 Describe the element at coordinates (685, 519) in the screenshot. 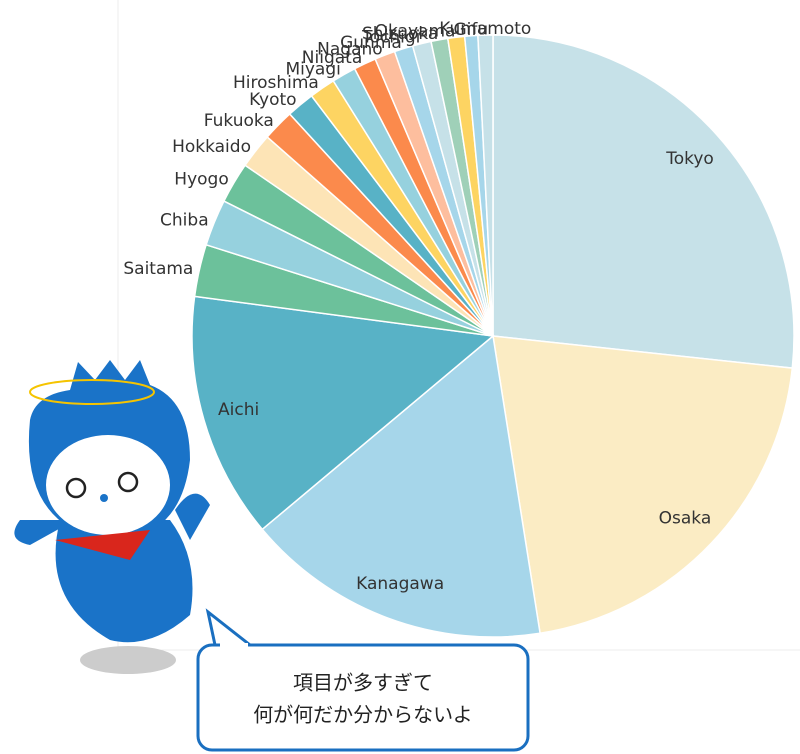

I see `slice-label: Osaka` at that location.